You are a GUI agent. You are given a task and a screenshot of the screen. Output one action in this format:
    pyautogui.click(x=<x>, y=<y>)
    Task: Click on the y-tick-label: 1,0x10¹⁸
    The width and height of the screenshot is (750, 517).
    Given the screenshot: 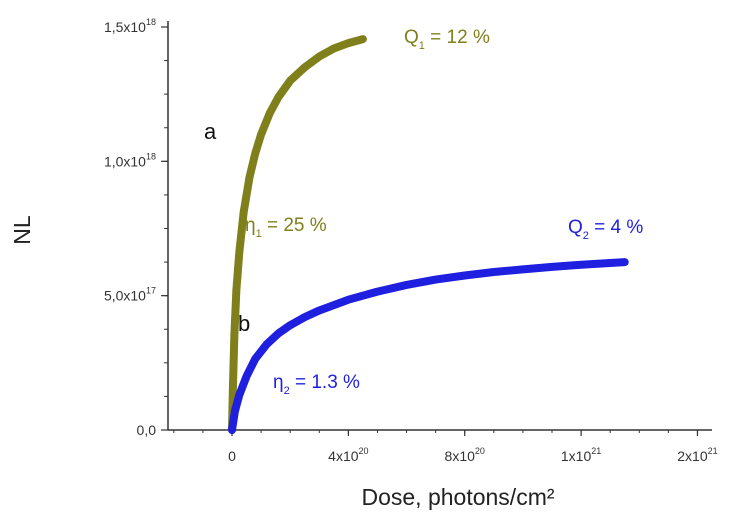 What is the action you would take?
    pyautogui.click(x=130, y=160)
    